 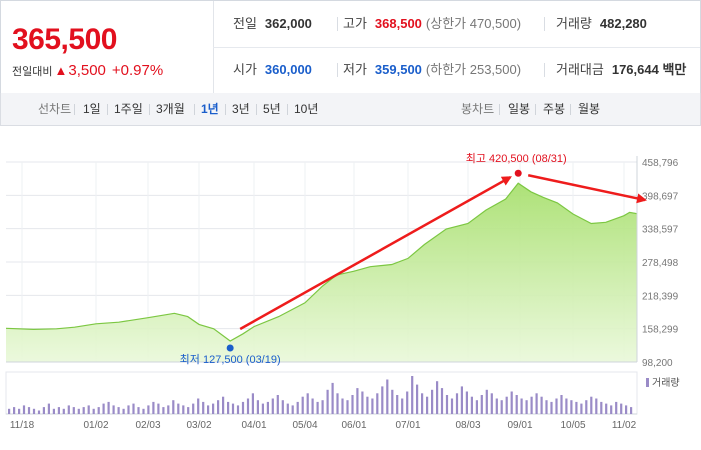 I want to click on candle-weekly: 주봉, so click(x=554, y=109).